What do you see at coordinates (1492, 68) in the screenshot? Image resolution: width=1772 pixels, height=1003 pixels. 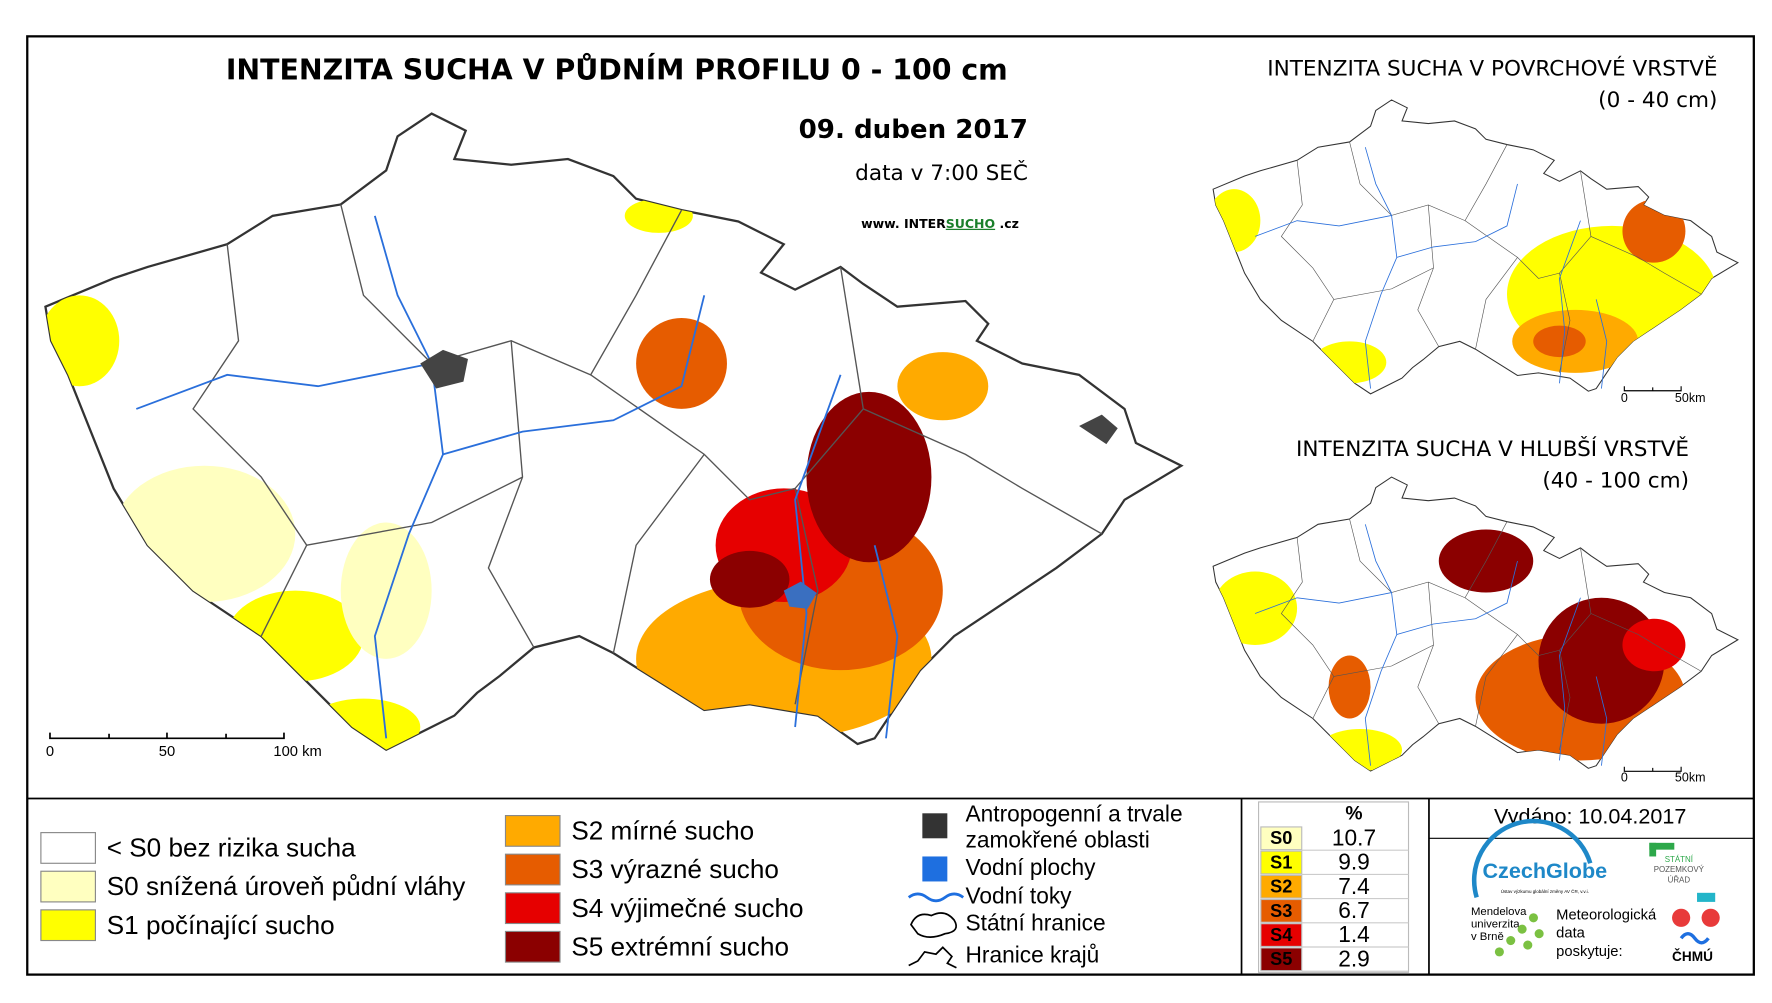 I see `inset-title: INTENZITA SUCHA V POVRCHOVÉ VRSTVĚ` at bounding box center [1492, 68].